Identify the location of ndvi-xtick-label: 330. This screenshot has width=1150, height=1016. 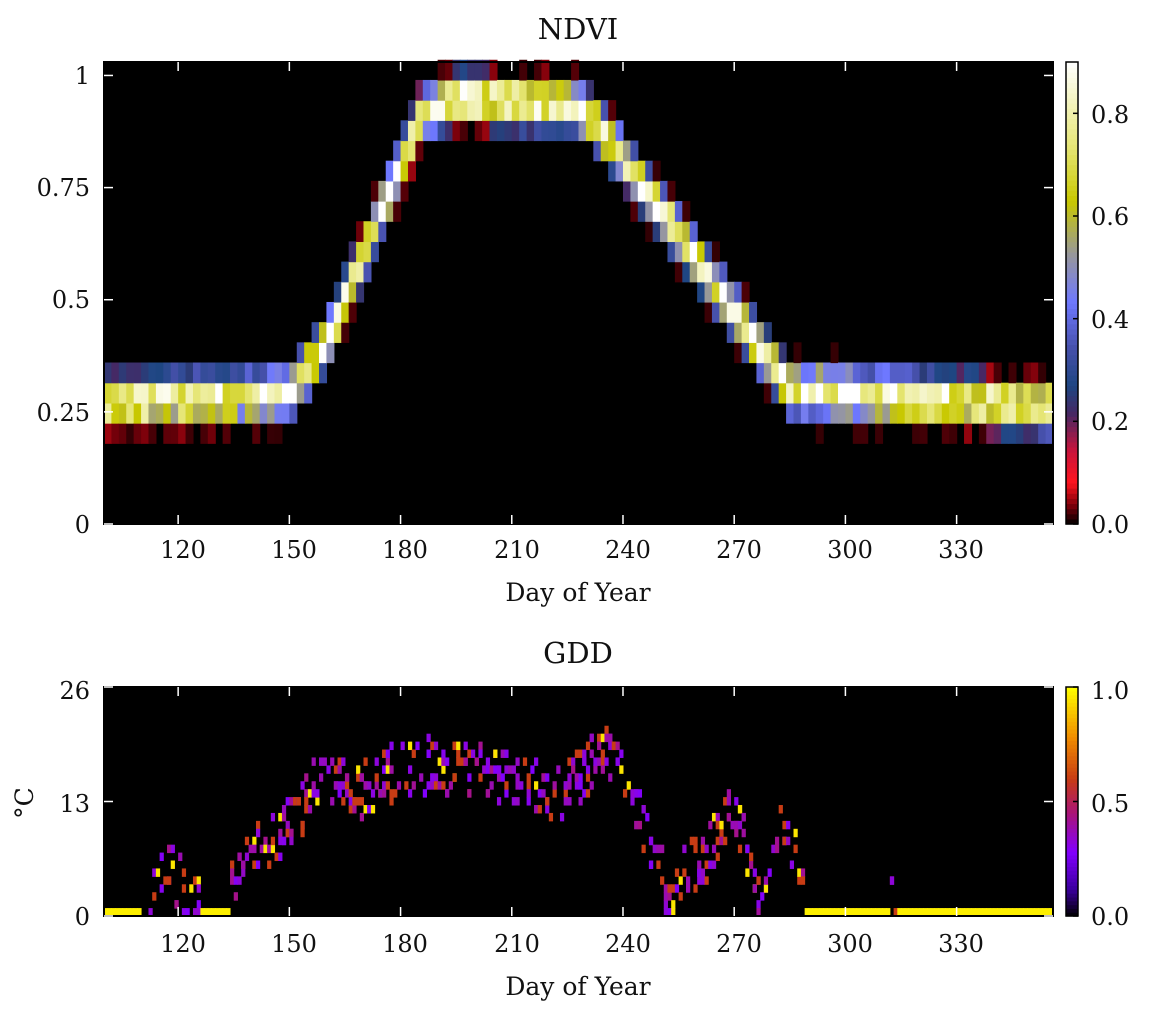
(961, 550).